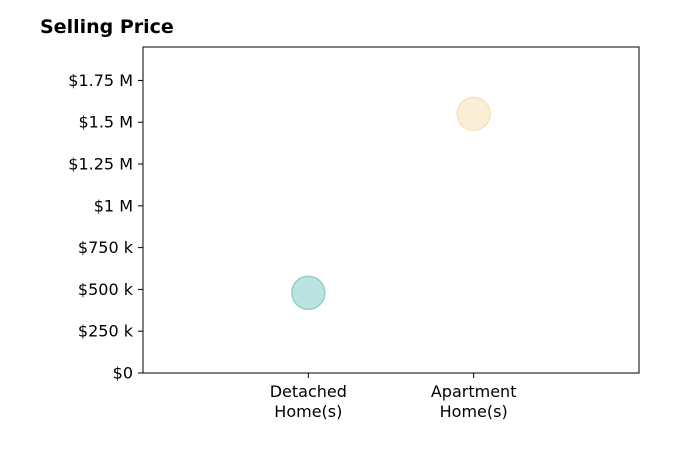  What do you see at coordinates (474, 391) in the screenshot?
I see `x-tick-label: Apartment` at bounding box center [474, 391].